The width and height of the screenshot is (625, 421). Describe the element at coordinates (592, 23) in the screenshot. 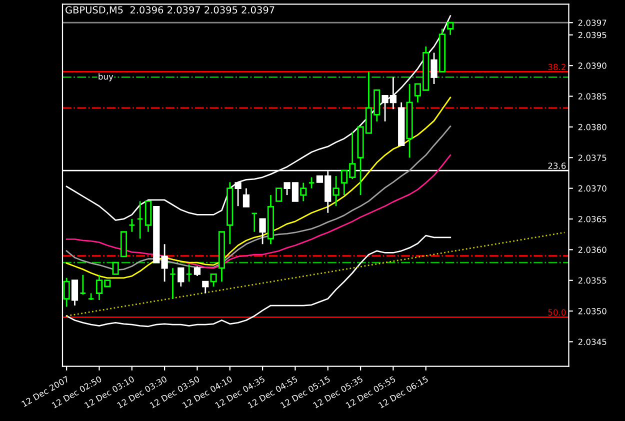

I see `y-tick-label: 2.0397` at that location.